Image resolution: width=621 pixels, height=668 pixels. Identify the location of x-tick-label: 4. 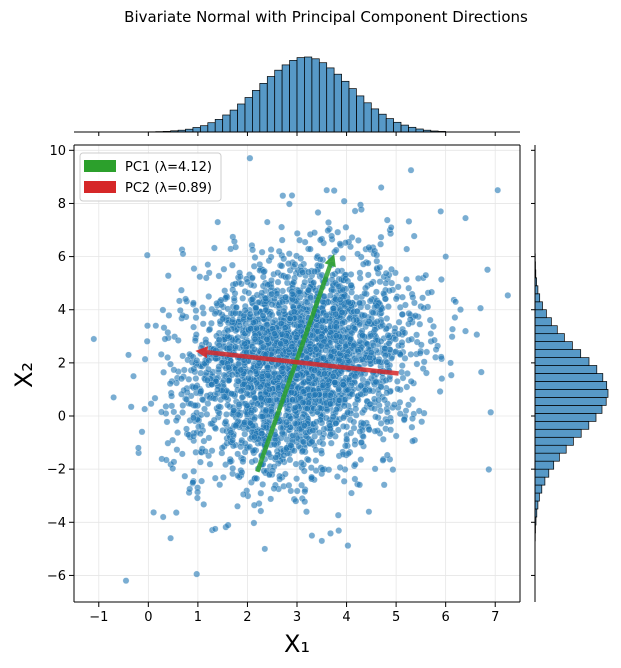
(346, 617).